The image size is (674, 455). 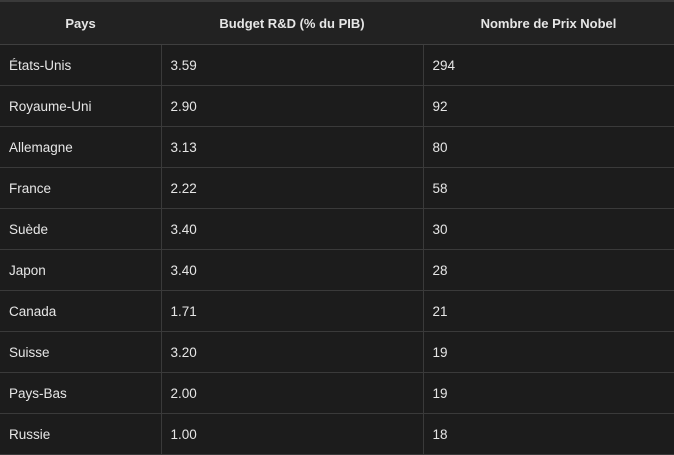 I want to click on cell-rd-budget: 1.71, so click(x=292, y=311).